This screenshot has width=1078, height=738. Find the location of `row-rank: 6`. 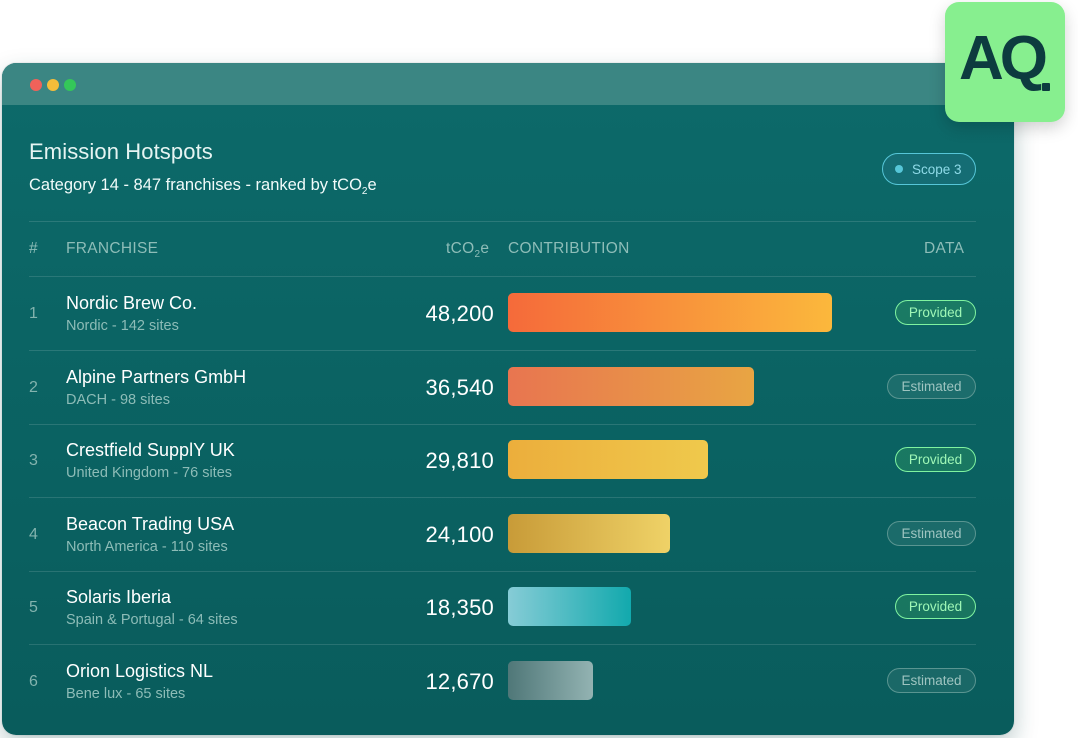

row-rank: 6 is located at coordinates (33, 681).